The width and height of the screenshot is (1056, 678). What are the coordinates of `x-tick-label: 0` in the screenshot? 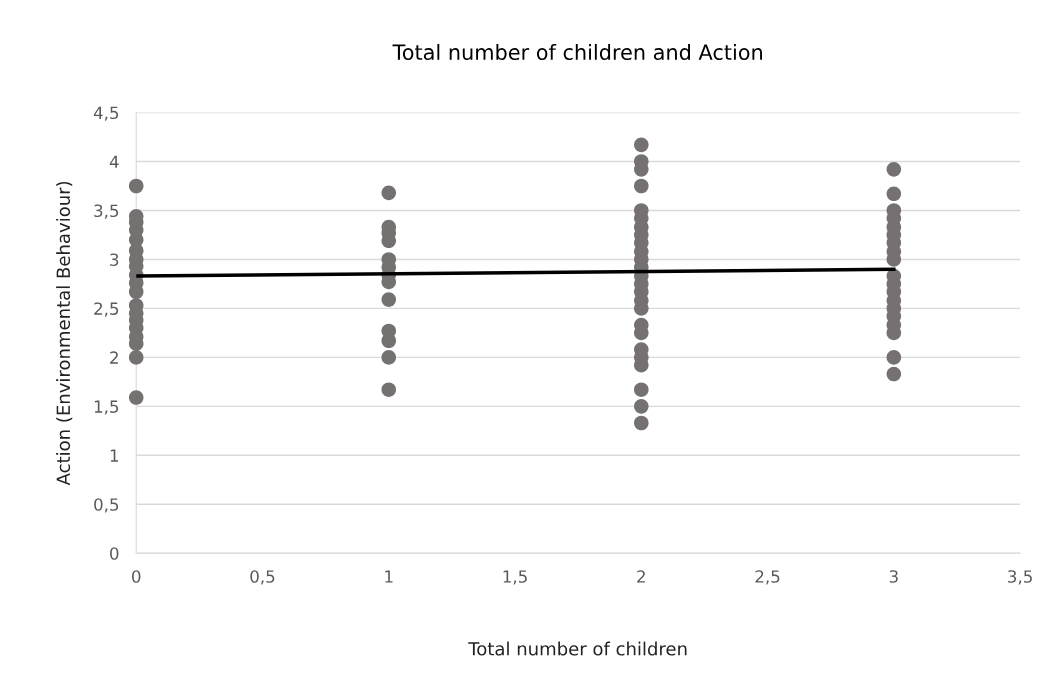 It's located at (136, 576).